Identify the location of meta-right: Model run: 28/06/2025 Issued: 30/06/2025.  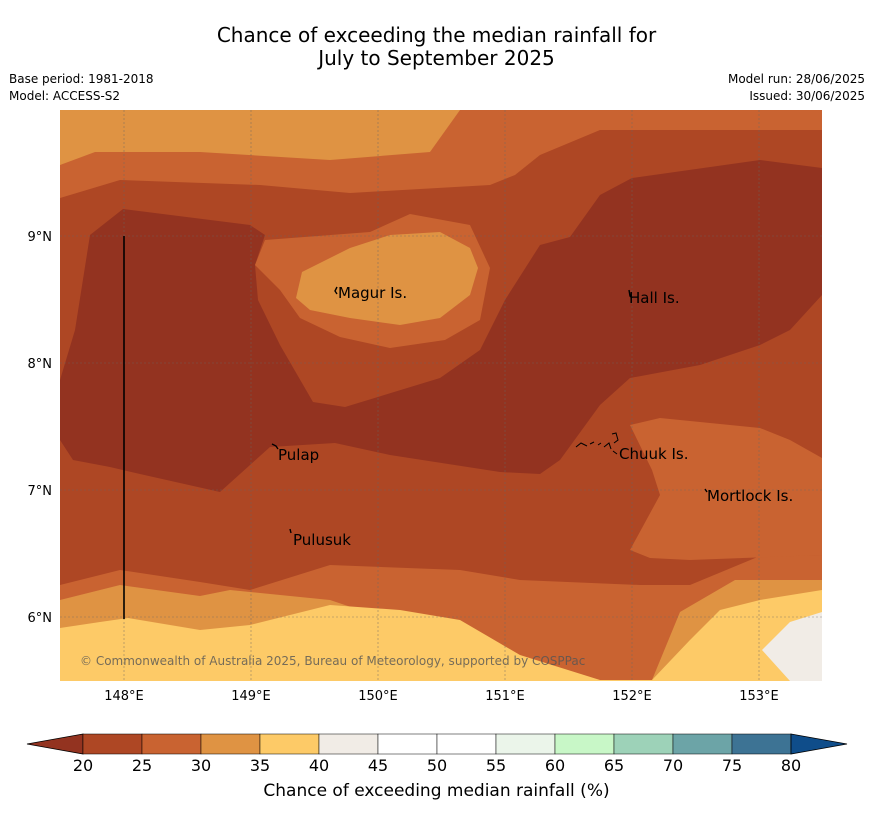
(796, 88).